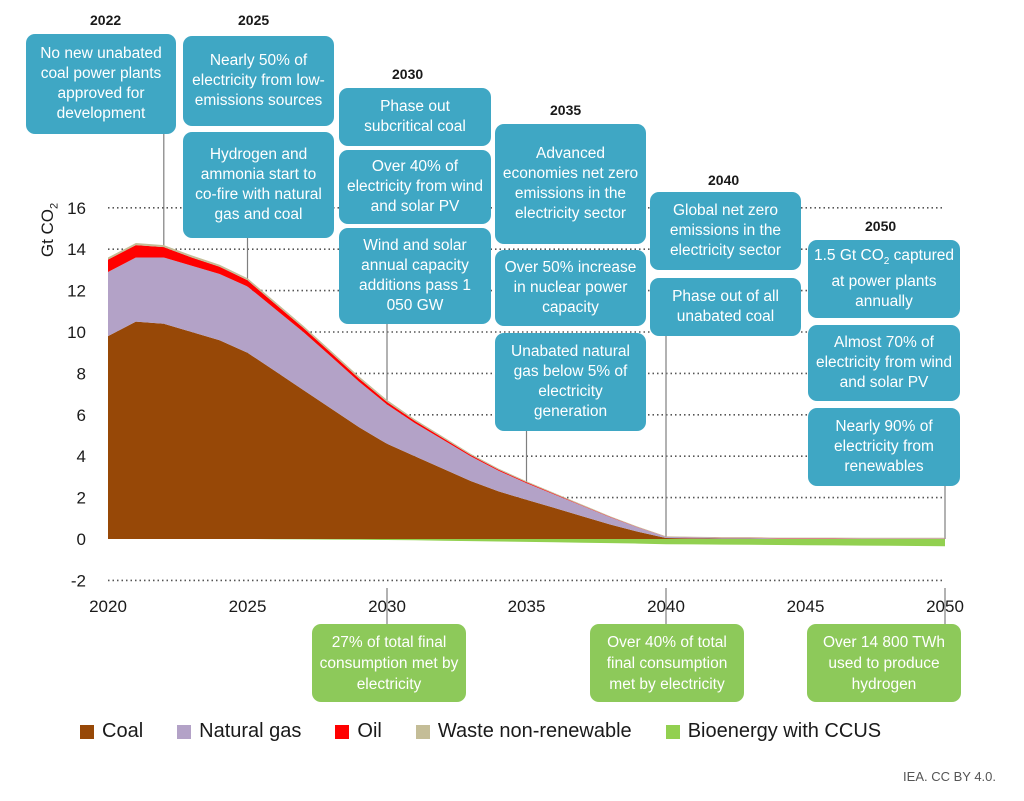  Describe the element at coordinates (81, 456) in the screenshot. I see `y-tick-label: 4` at that location.